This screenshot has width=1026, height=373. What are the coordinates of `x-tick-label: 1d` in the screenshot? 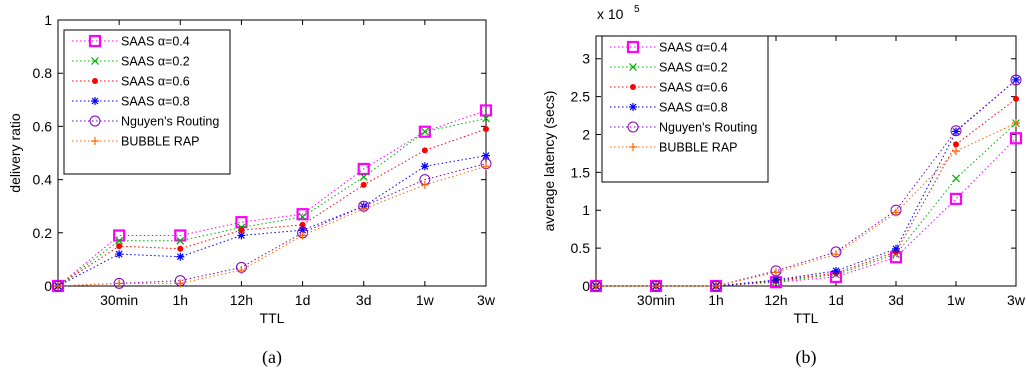 It's located at (836, 300).